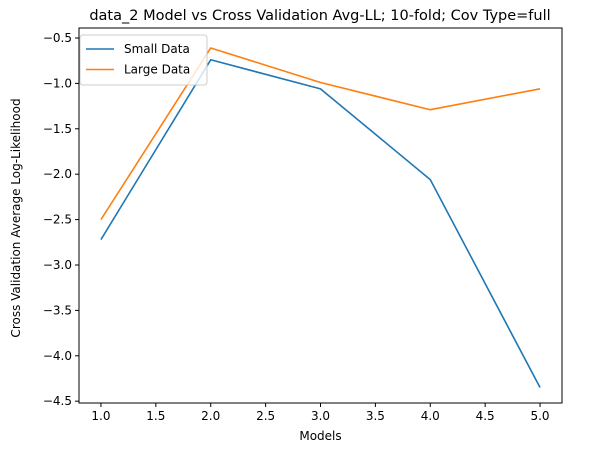 The height and width of the screenshot is (453, 599). What do you see at coordinates (57, 83) in the screenshot?
I see `y-tick-label: −1.0` at bounding box center [57, 83].